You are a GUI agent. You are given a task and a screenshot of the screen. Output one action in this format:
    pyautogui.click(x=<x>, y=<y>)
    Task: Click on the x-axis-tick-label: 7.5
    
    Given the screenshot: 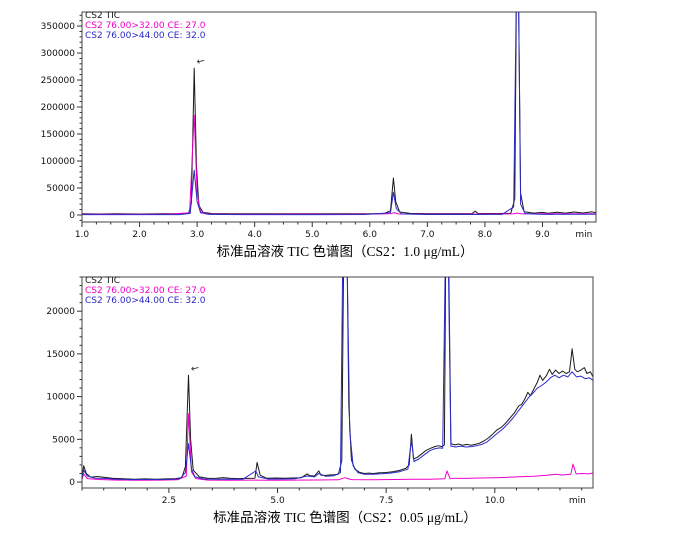 What is the action you would take?
    pyautogui.click(x=386, y=500)
    